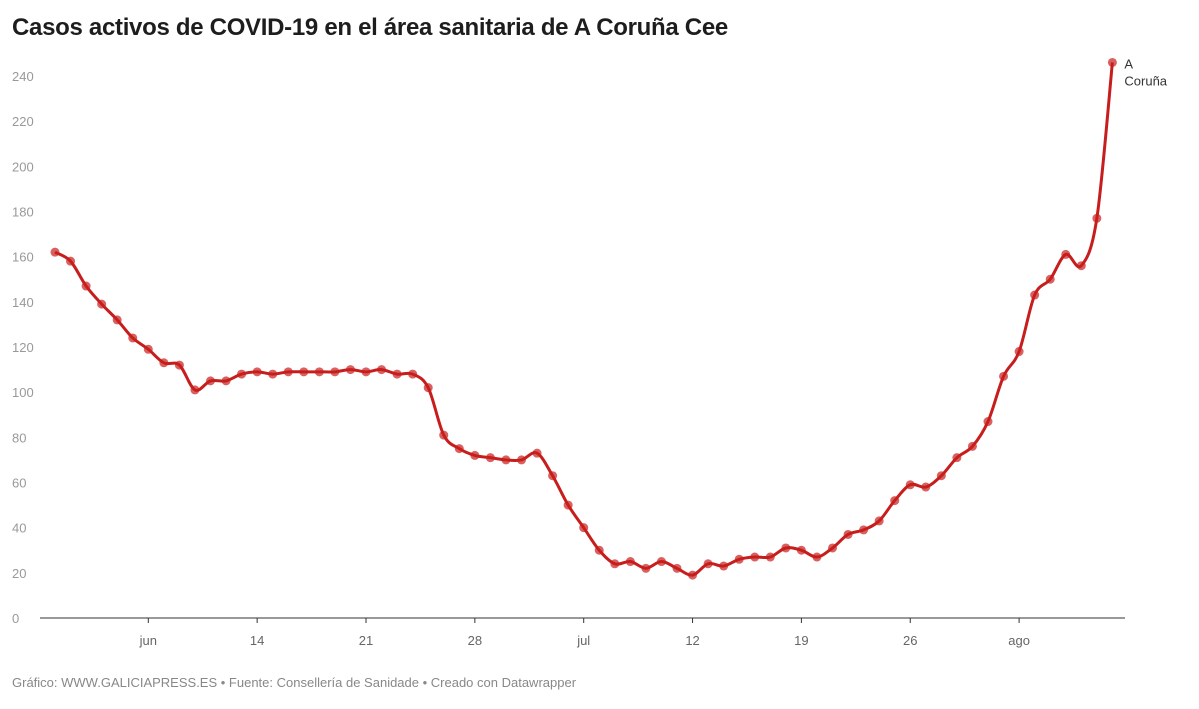  What do you see at coordinates (23, 121) in the screenshot?
I see `y-tick-label: 220` at bounding box center [23, 121].